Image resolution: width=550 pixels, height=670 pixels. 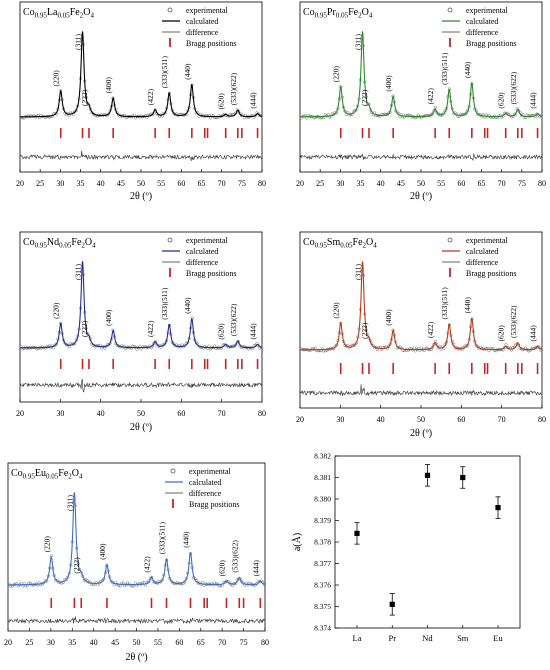 What do you see at coordinates (358, 272) in the screenshot?
I see `peak-label: (311)` at bounding box center [358, 272].